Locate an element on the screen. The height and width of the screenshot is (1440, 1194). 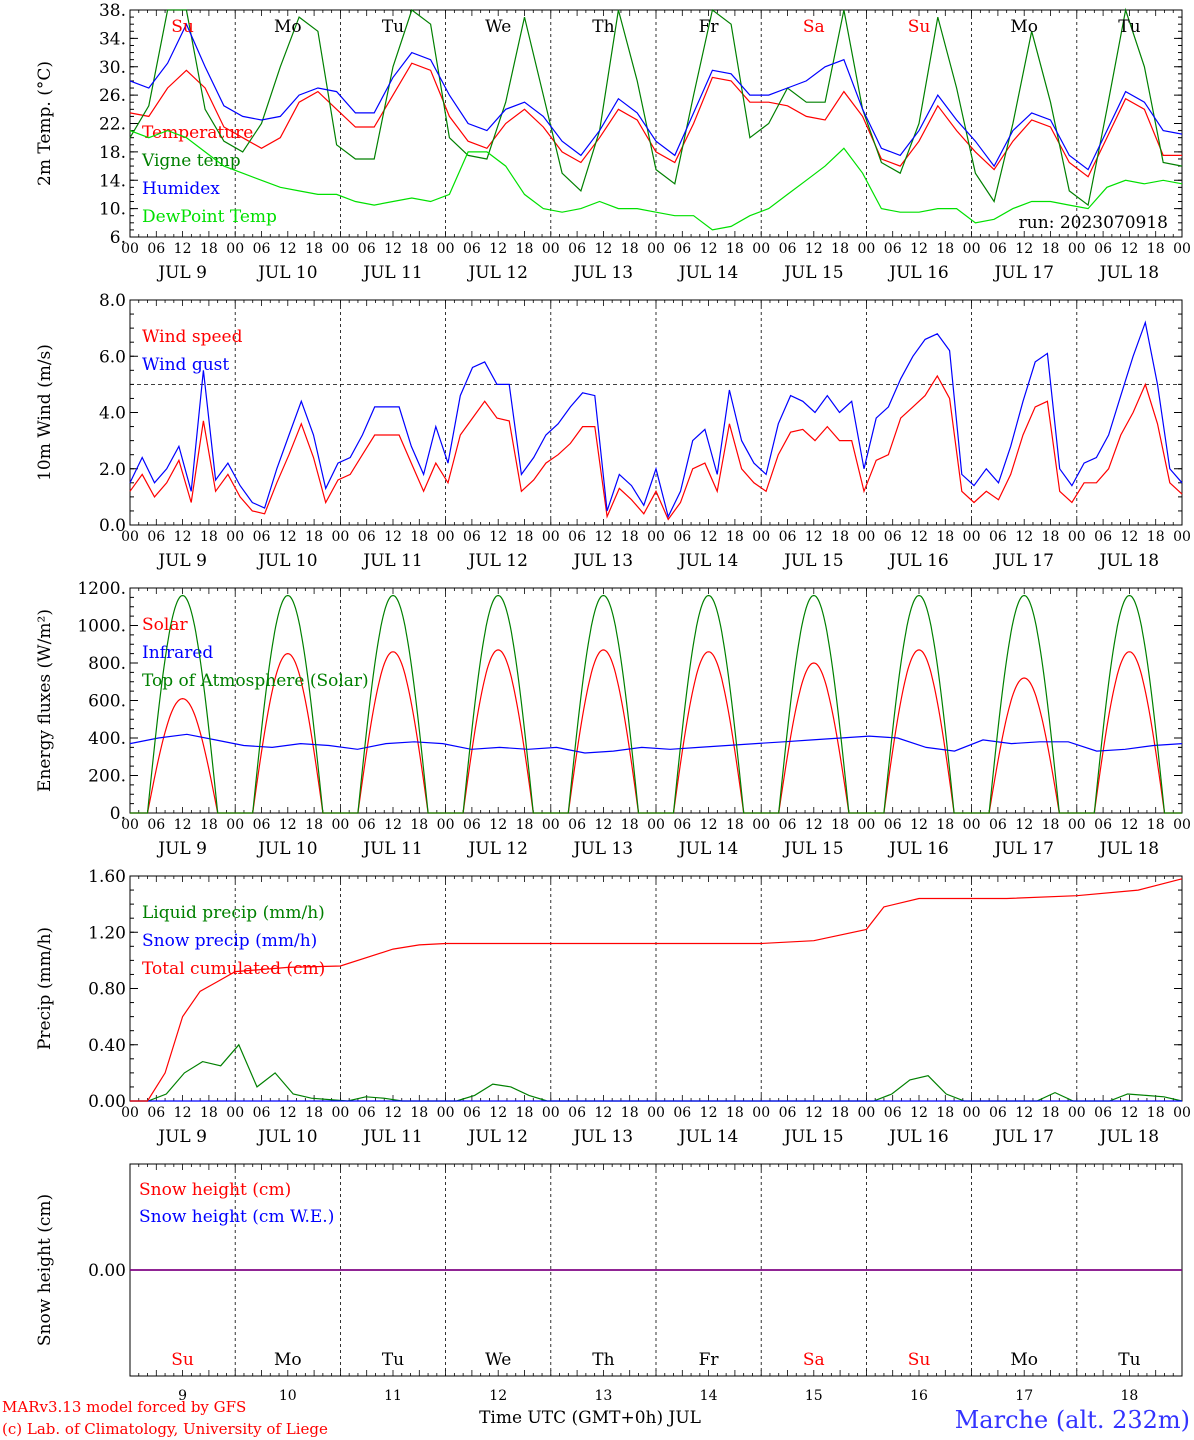
x-day-label: JUL 13 is located at coordinates (602, 1137).